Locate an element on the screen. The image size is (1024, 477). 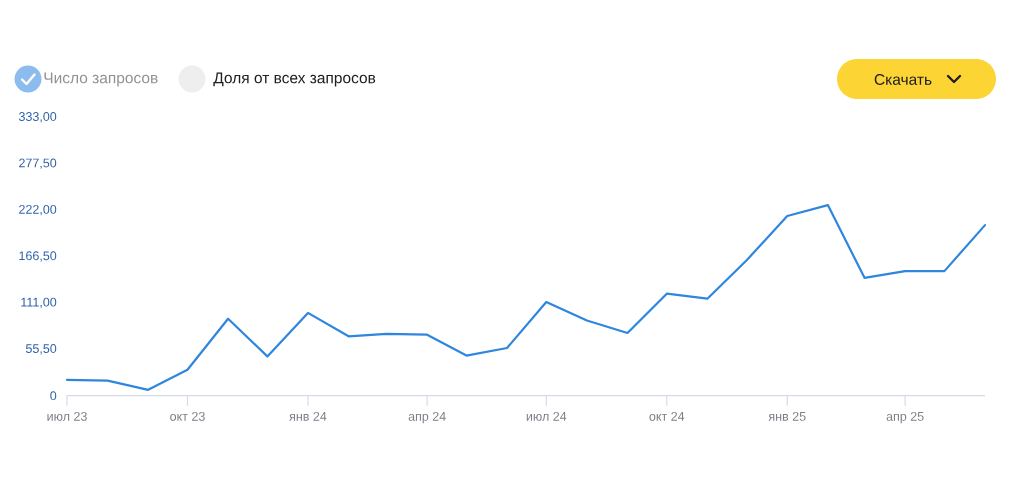
x-tick-label: окт 24 is located at coordinates (667, 416).